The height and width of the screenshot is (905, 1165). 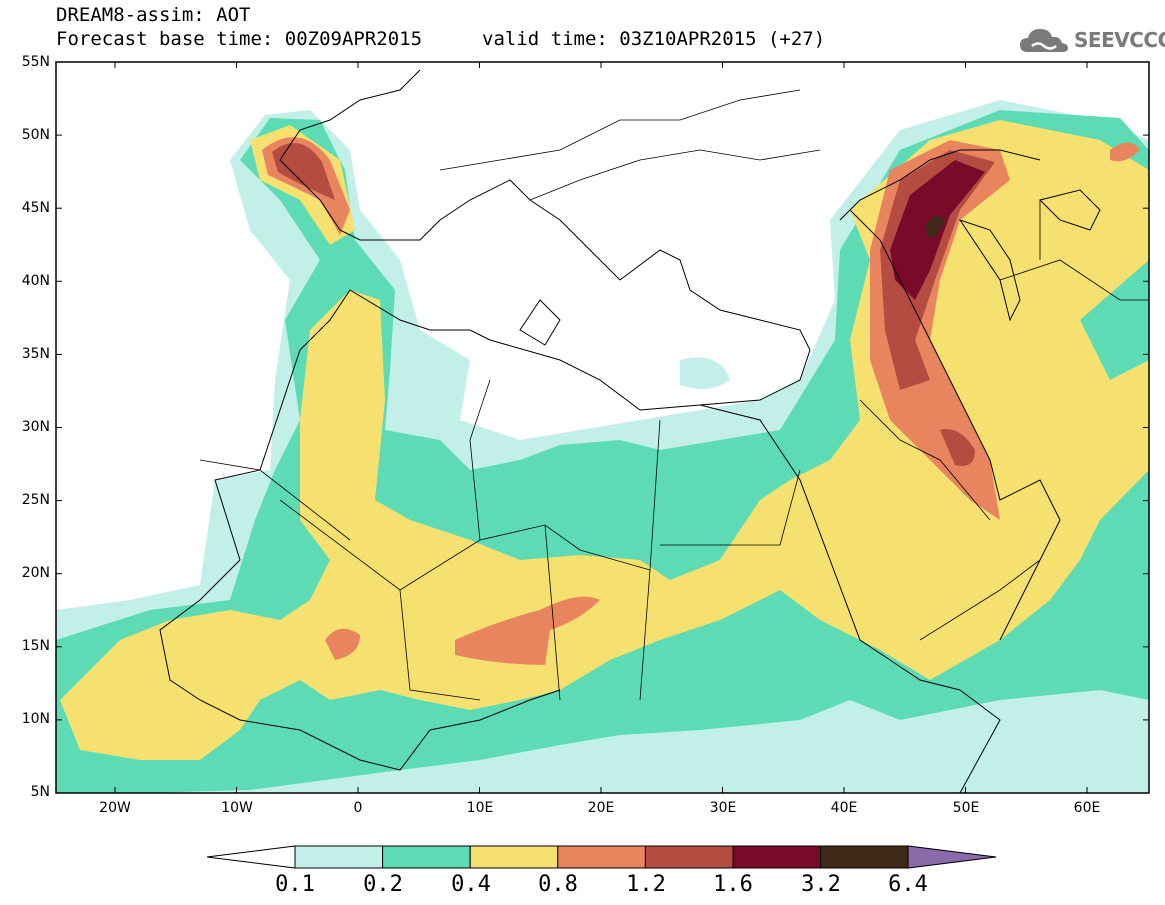 What do you see at coordinates (1119, 40) in the screenshot?
I see `logo-text: SEEVCCC` at bounding box center [1119, 40].